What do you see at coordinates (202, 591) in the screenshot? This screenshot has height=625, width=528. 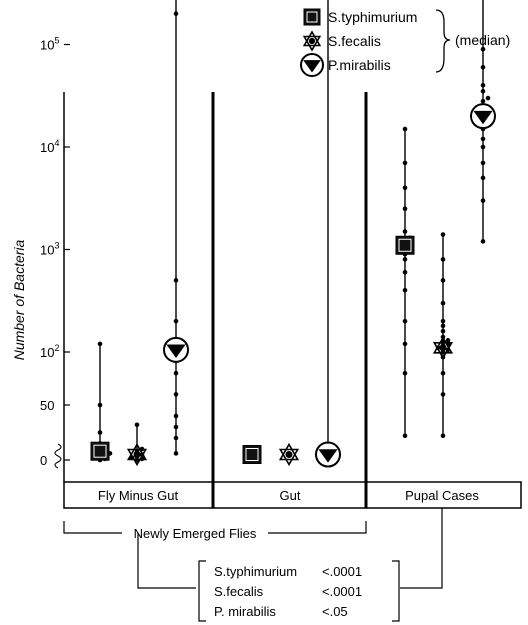 I see `stats-bracket-left` at bounding box center [202, 591].